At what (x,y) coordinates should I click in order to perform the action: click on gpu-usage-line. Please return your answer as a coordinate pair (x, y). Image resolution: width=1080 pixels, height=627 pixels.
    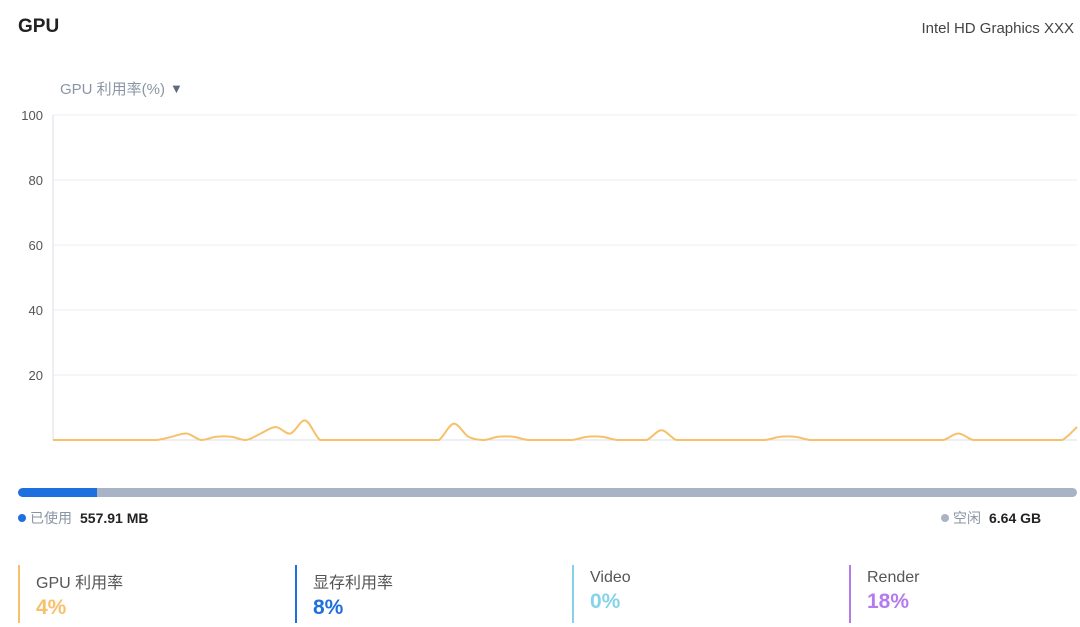
    Looking at the image, I should click on (565, 430).